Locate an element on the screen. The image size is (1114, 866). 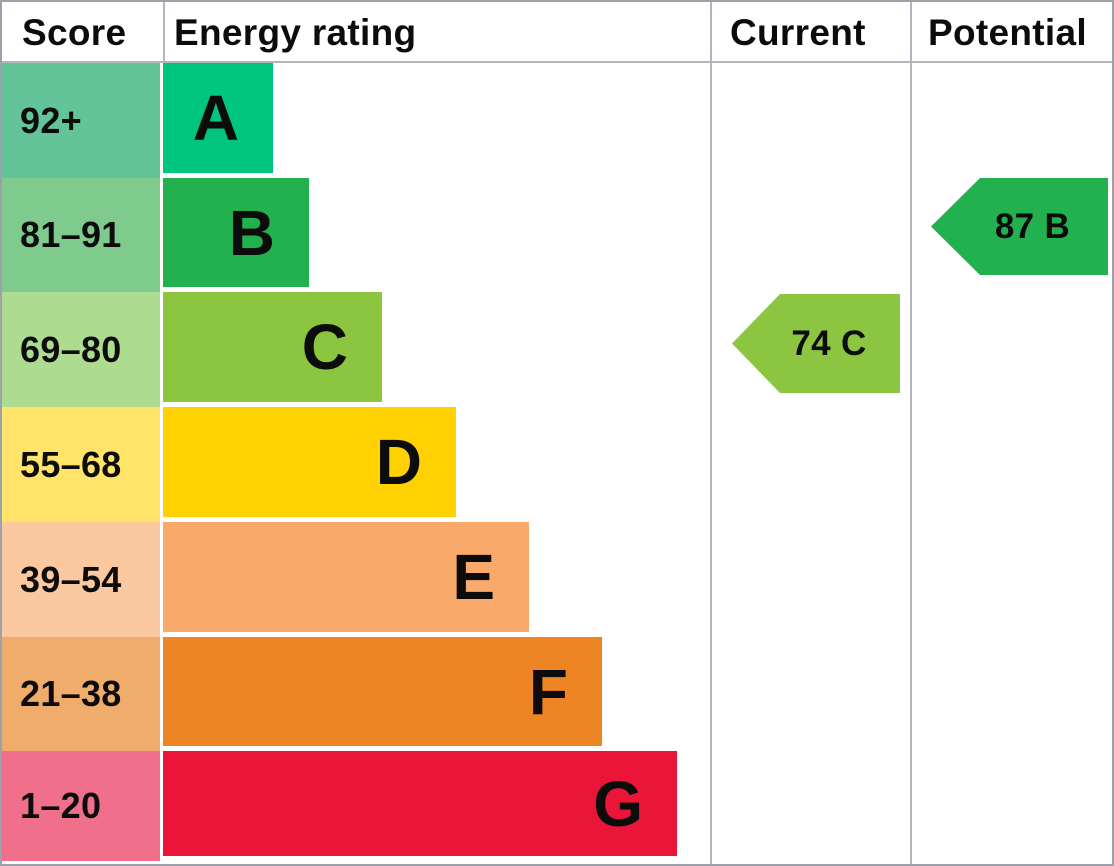
rating-bar-F: F is located at coordinates (382, 691).